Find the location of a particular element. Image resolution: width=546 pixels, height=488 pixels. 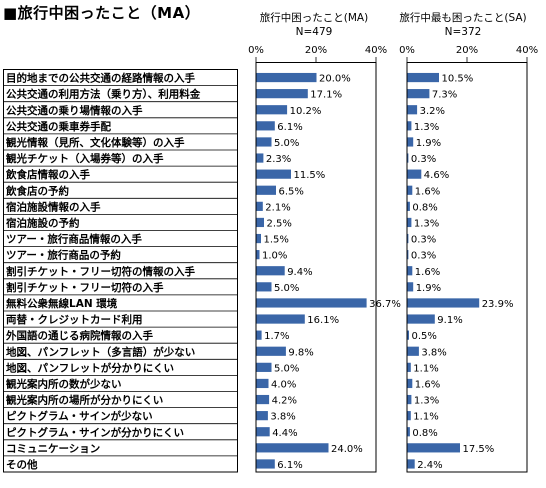

bar-value-label: 0.5% is located at coordinates (424, 336).